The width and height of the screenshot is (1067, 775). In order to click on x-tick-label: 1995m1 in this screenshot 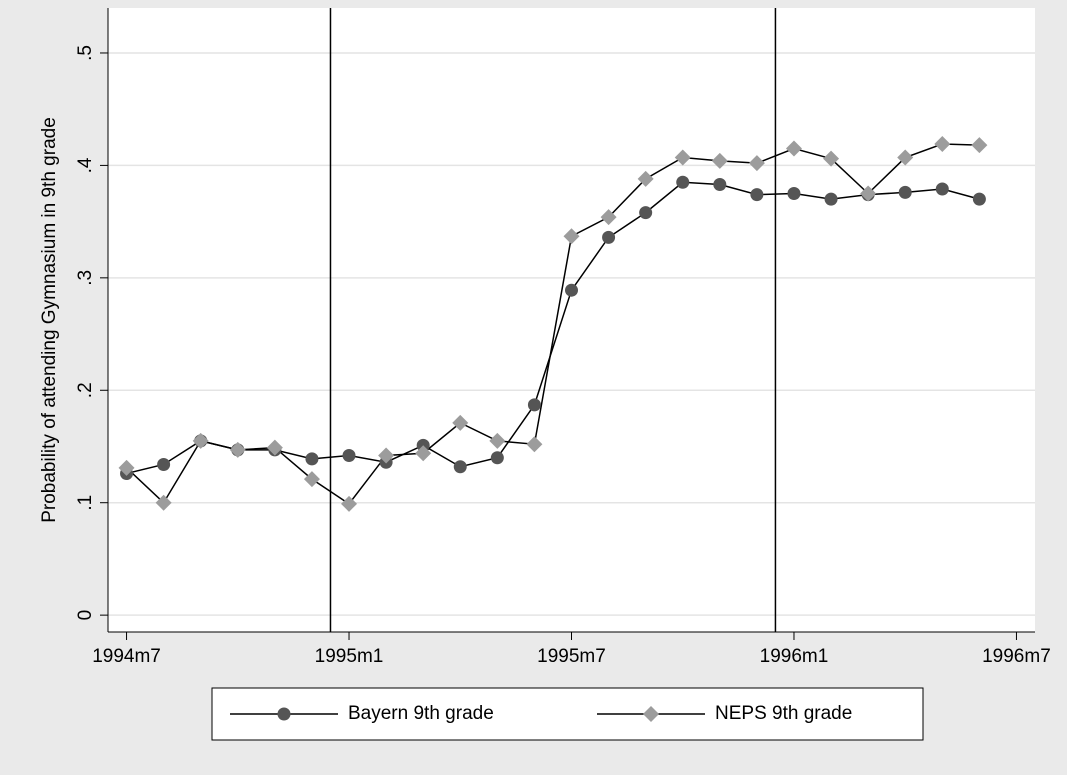, I will do `click(349, 656)`.